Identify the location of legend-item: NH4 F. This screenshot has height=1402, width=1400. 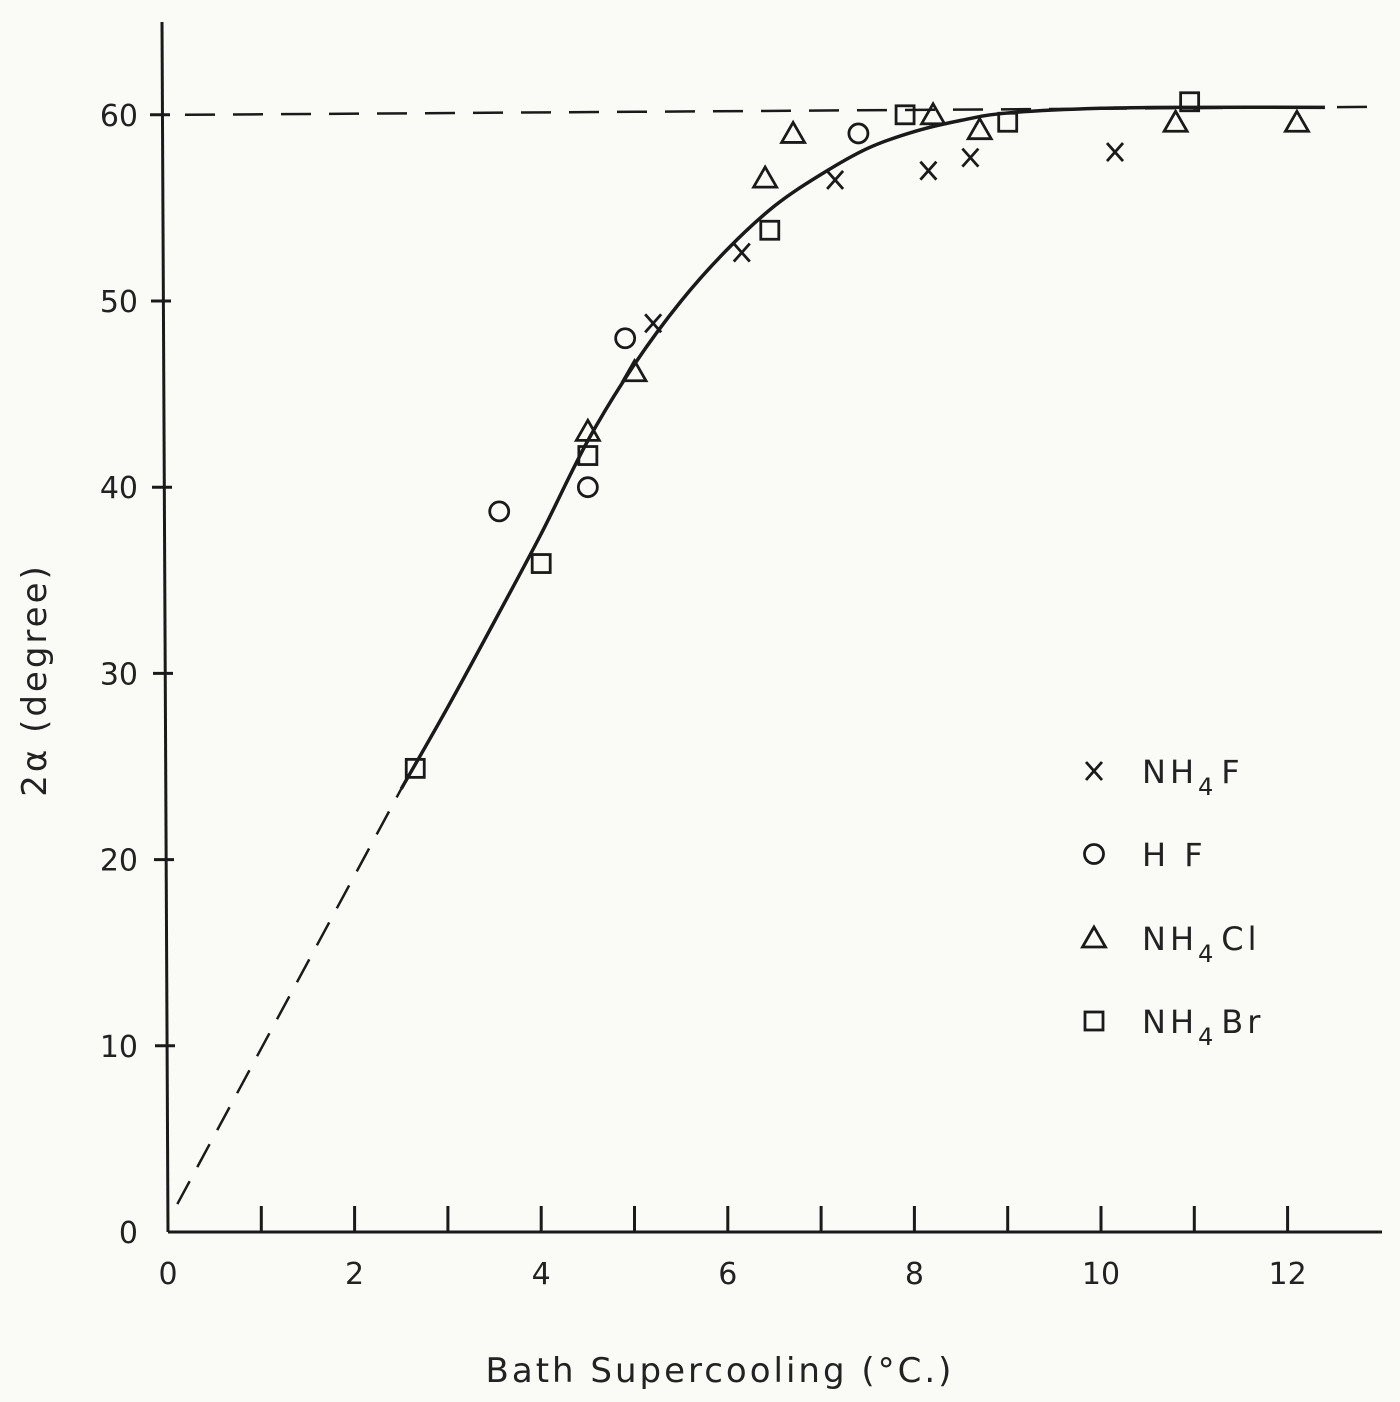
(1164, 777).